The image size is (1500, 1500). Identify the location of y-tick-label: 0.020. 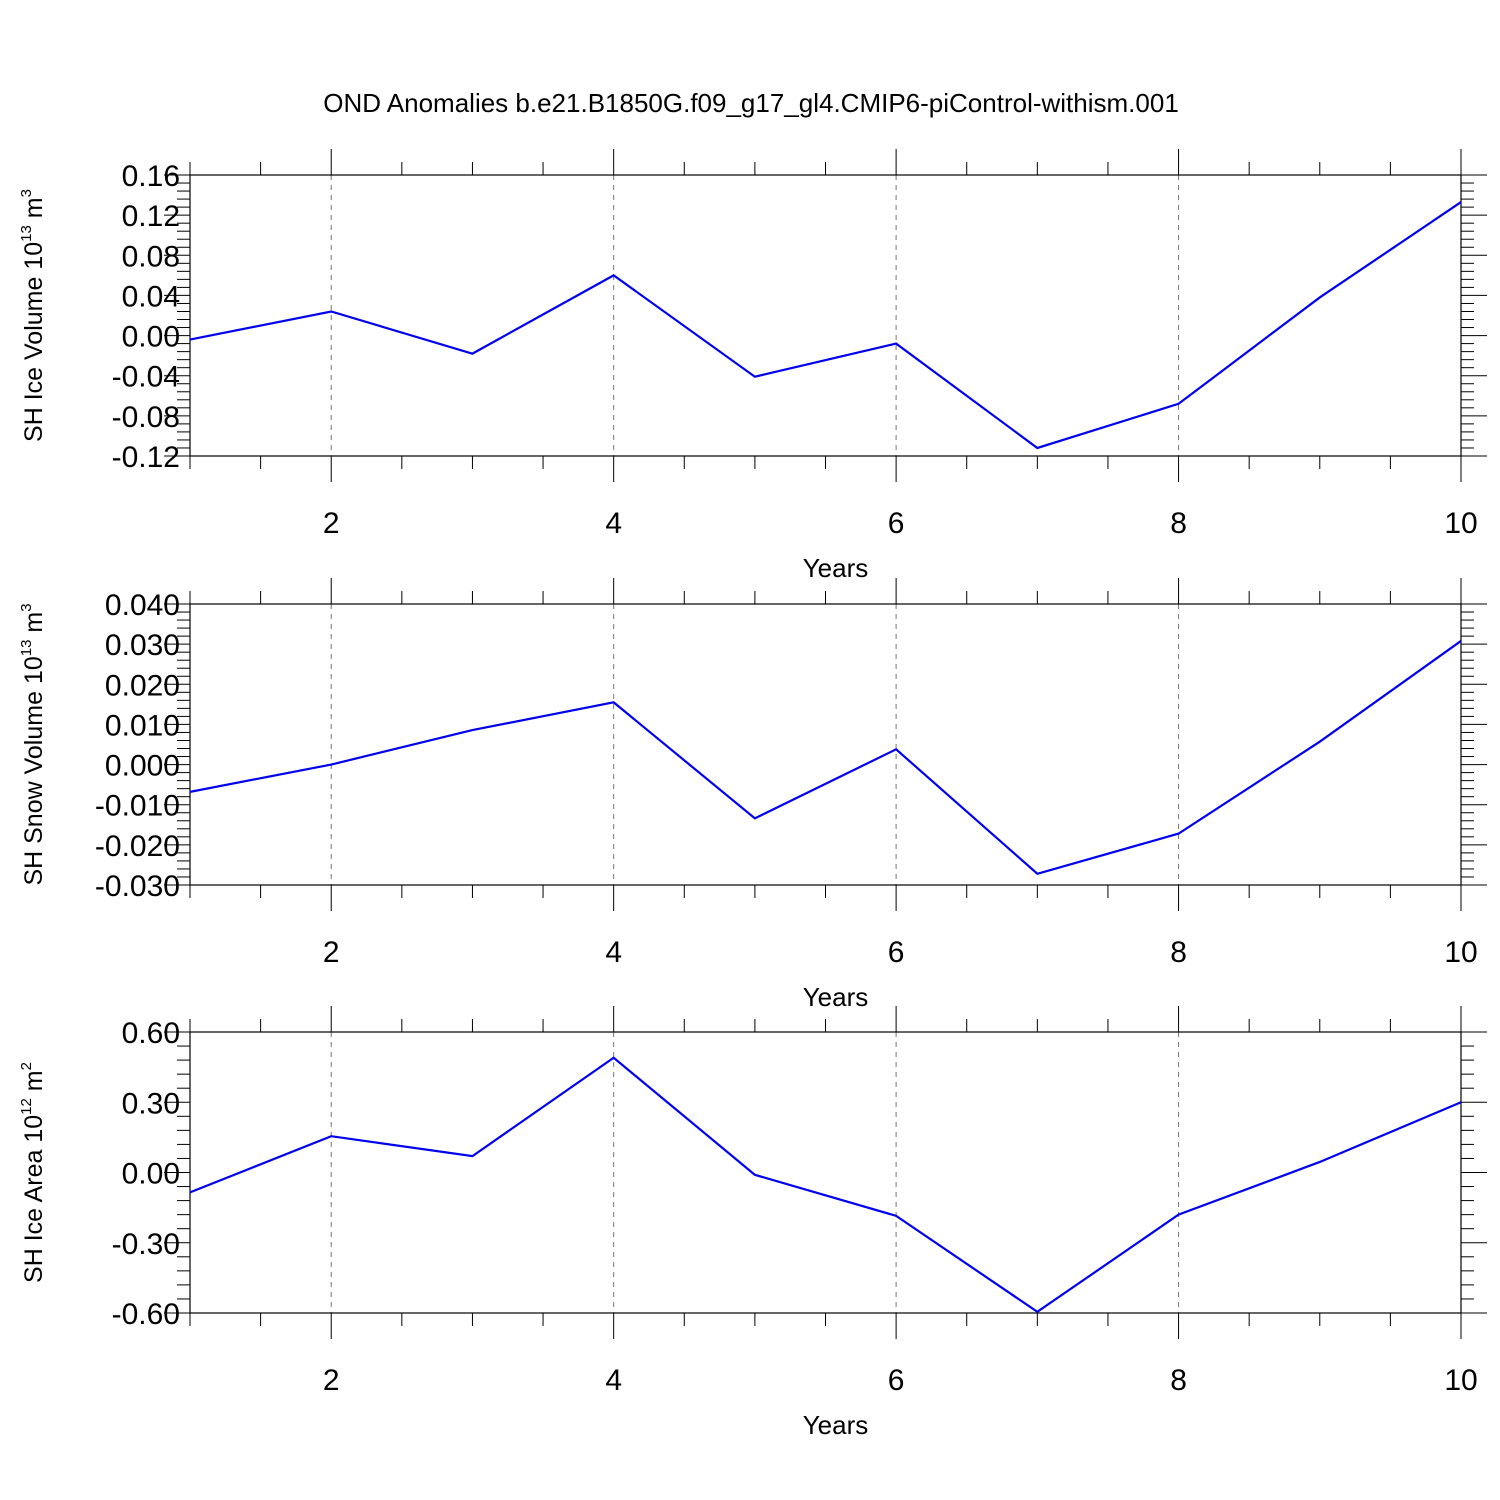
(142, 685).